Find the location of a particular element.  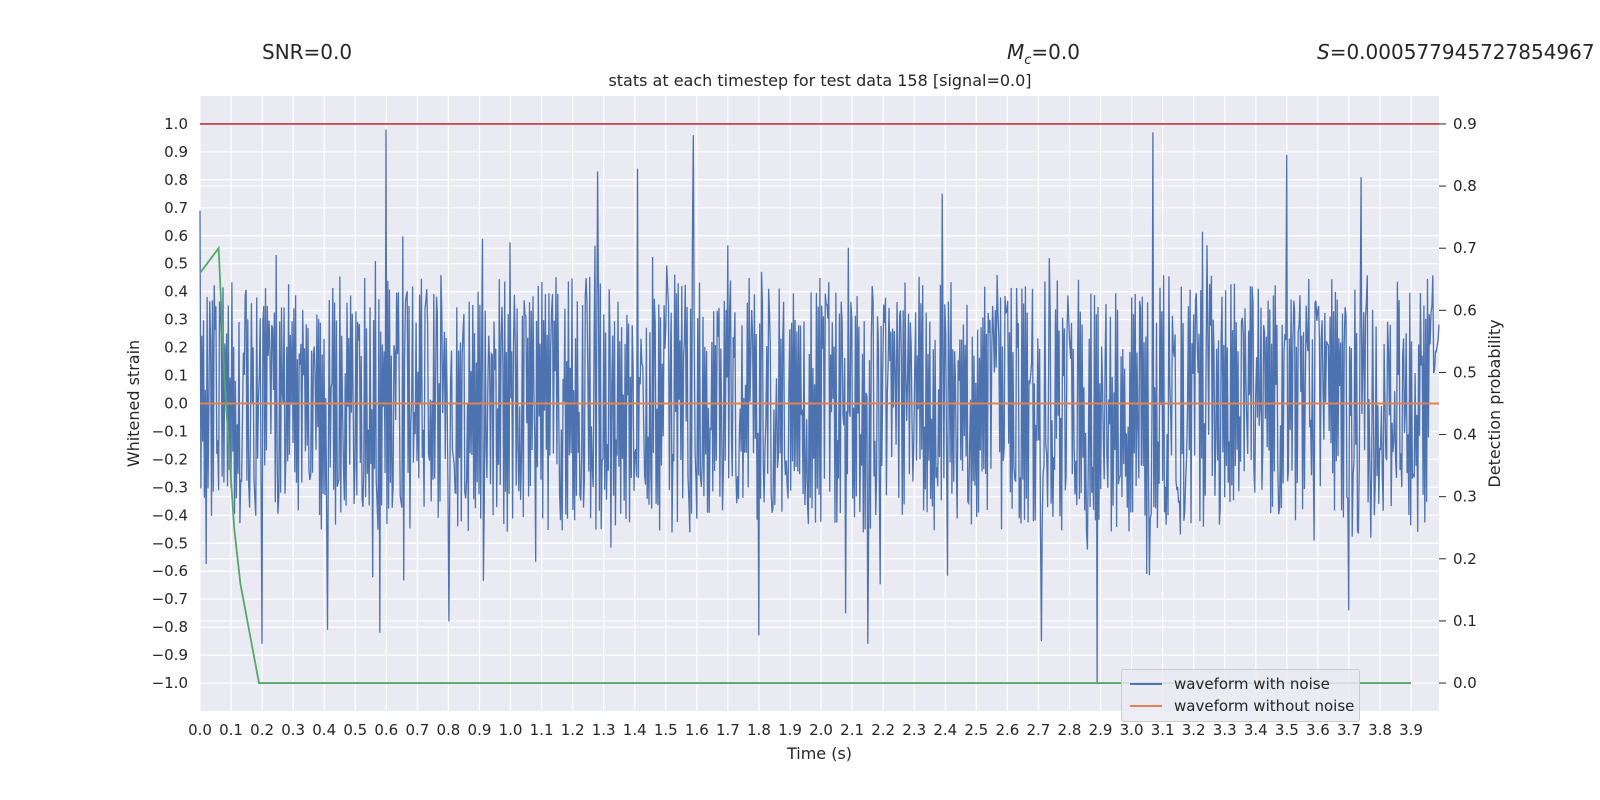

mc-symbol: M is located at coordinates (1016, 52).